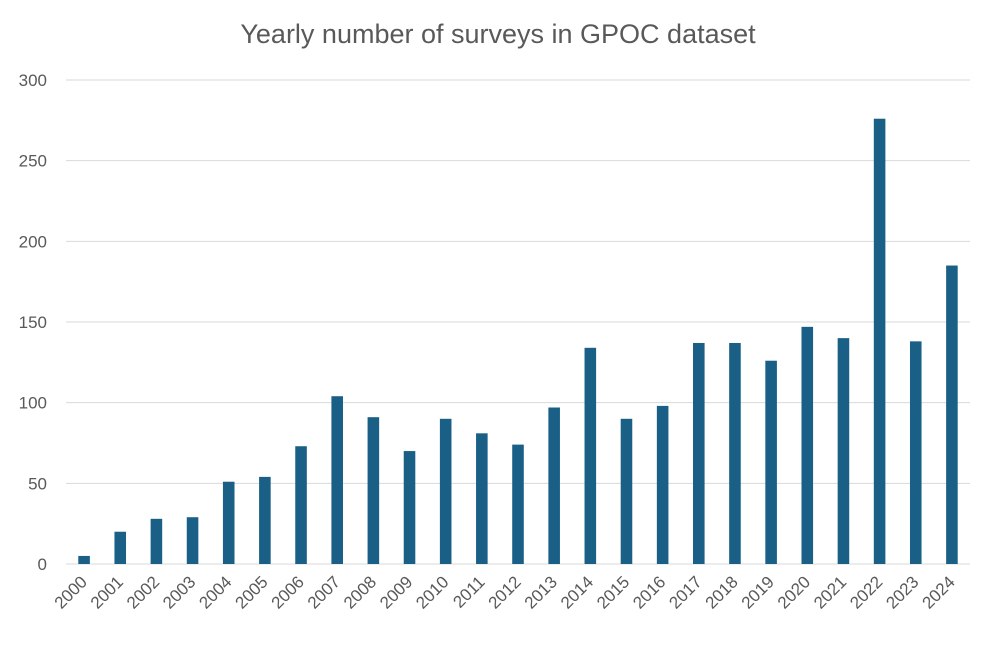 This screenshot has width=1000, height=657. I want to click on x-tick-label: 2013, so click(541, 592).